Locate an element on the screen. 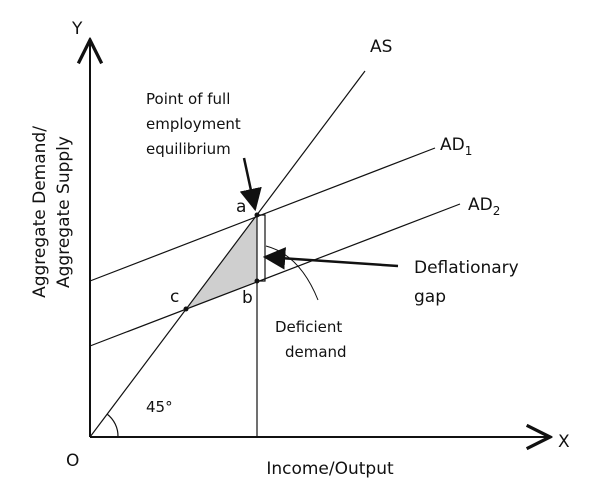 The image size is (591, 493). pointer is located at coordinates (292, 273).